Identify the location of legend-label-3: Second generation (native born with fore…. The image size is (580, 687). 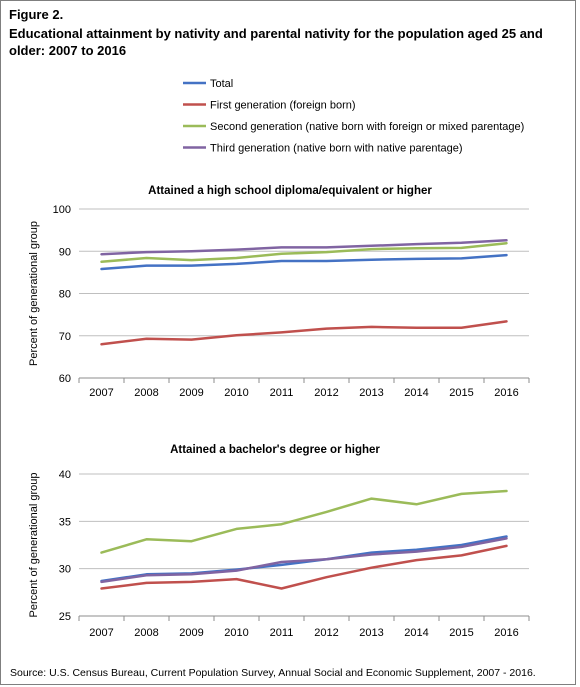
(367, 127).